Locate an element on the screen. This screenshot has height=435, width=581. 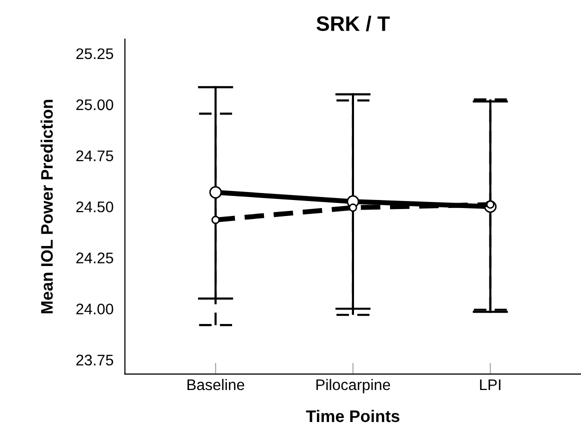
y-tick-label: 24.75 is located at coordinates (95, 156).